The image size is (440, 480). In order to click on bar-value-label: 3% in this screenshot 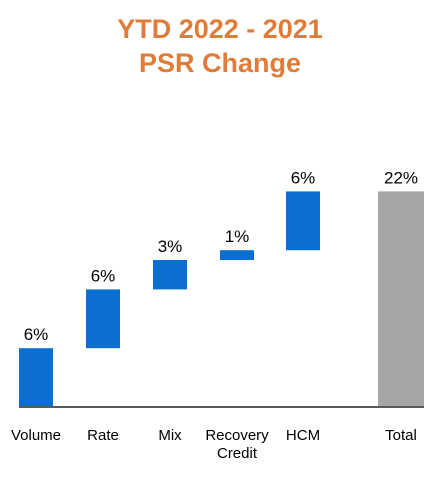, I will do `click(170, 246)`.